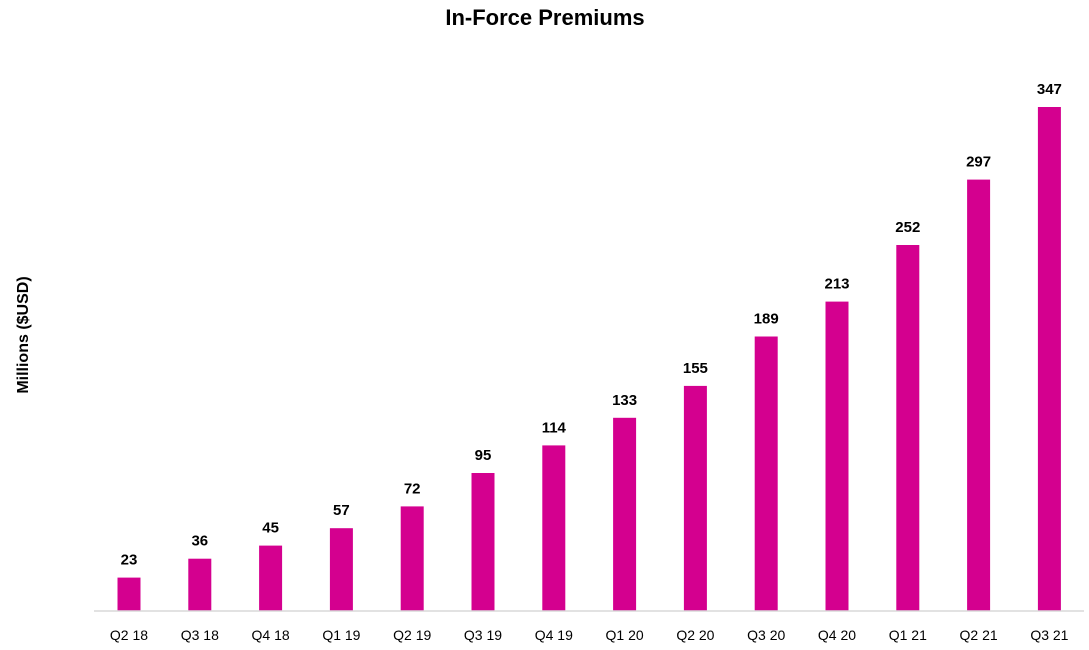  Describe the element at coordinates (270, 528) in the screenshot. I see `data-label: 45` at that location.